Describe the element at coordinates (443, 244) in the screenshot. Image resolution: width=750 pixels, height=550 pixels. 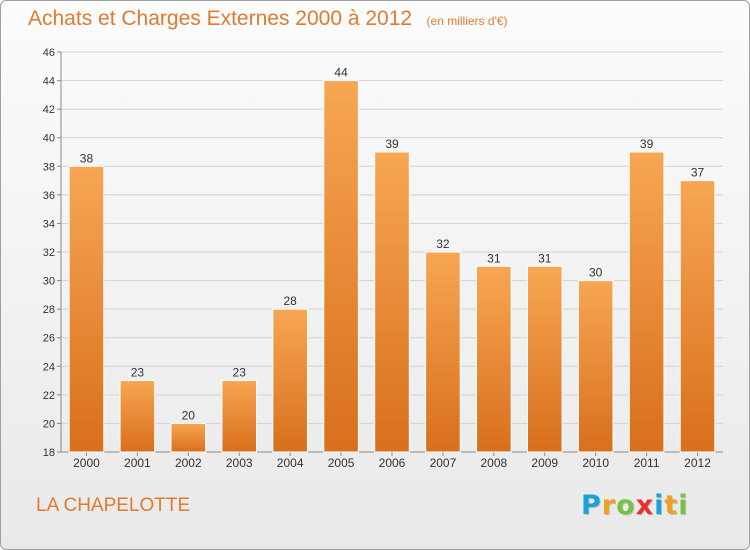
I see `data-label-2007: 32` at that location.